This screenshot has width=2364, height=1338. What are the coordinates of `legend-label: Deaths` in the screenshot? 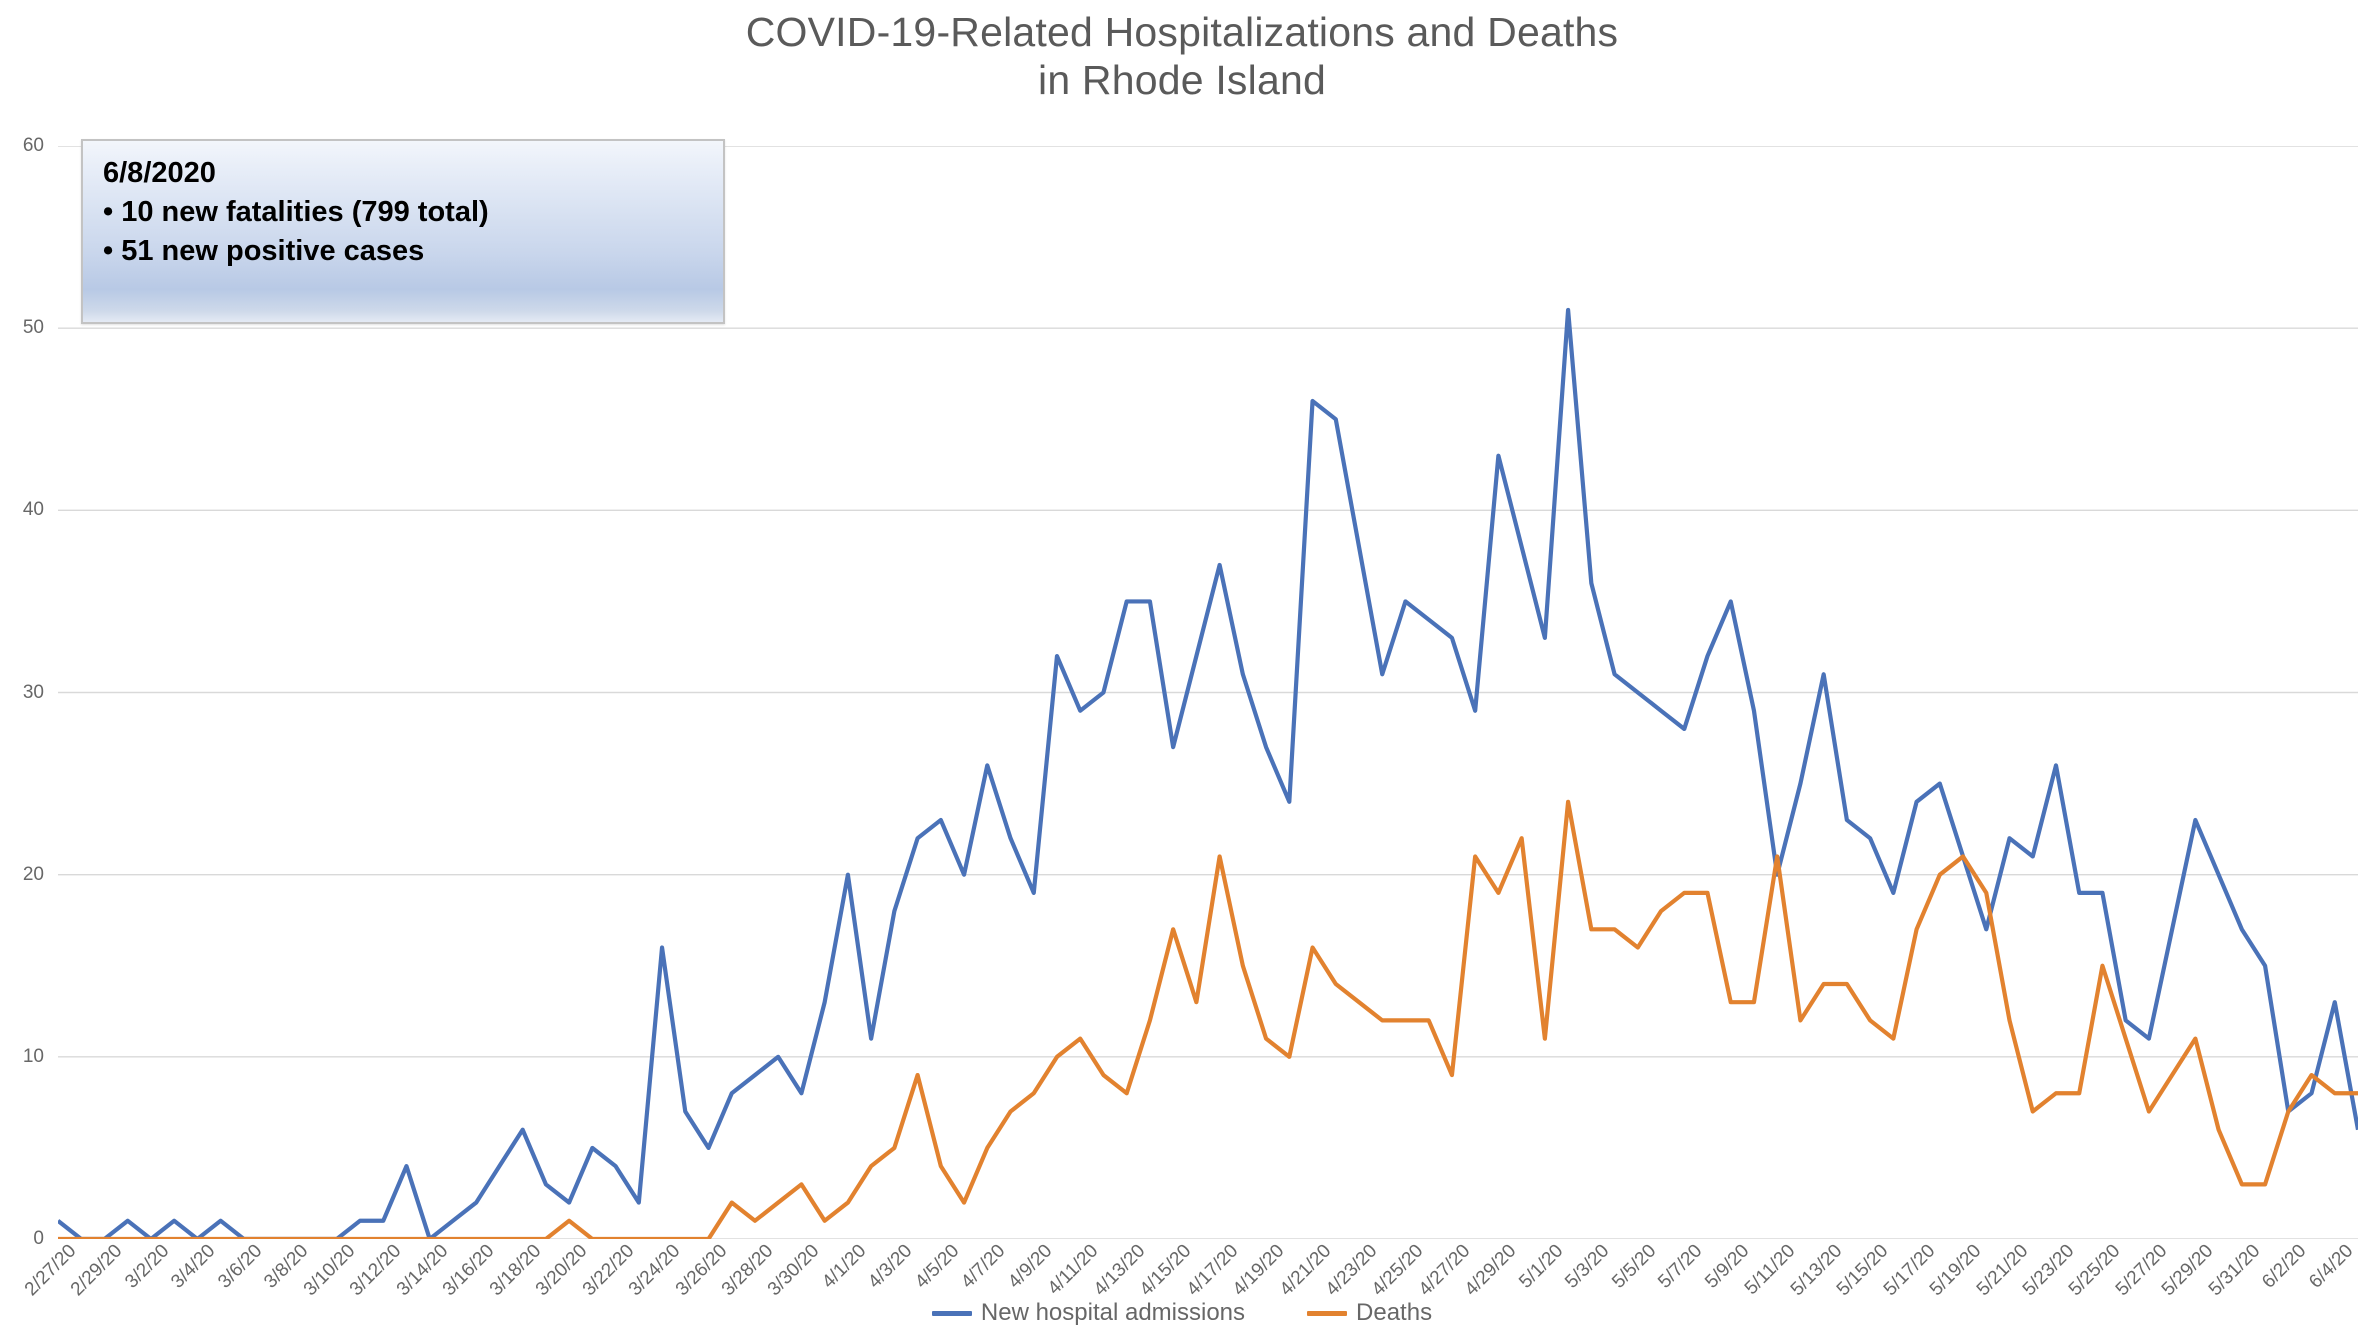 It's located at (1394, 1312).